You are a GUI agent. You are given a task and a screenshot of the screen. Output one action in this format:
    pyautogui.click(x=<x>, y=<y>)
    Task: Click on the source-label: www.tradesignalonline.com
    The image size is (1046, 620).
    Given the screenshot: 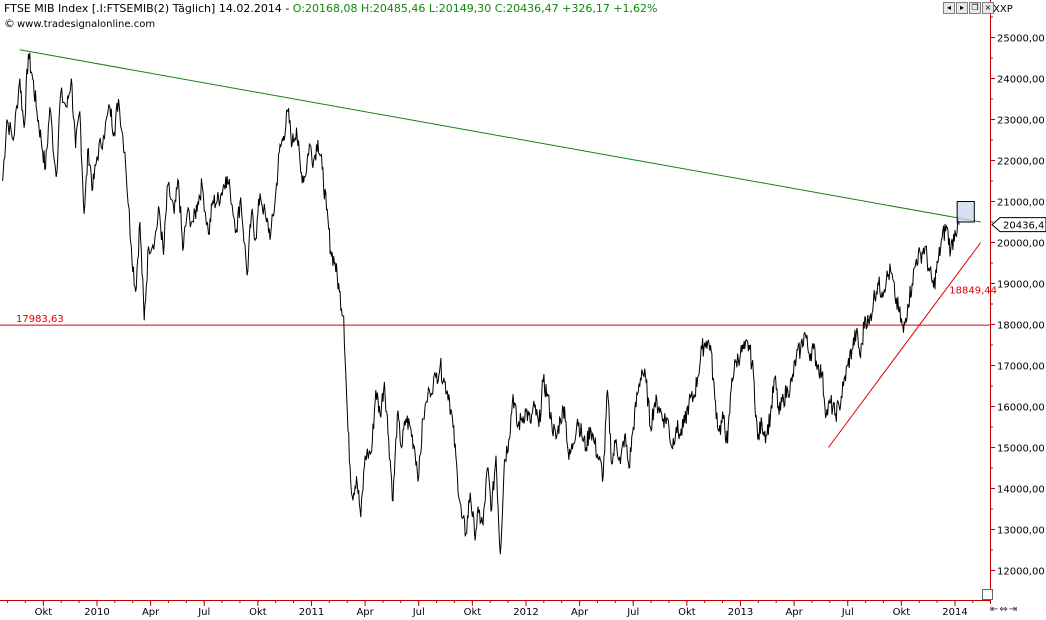 What is the action you would take?
    pyautogui.click(x=86, y=24)
    